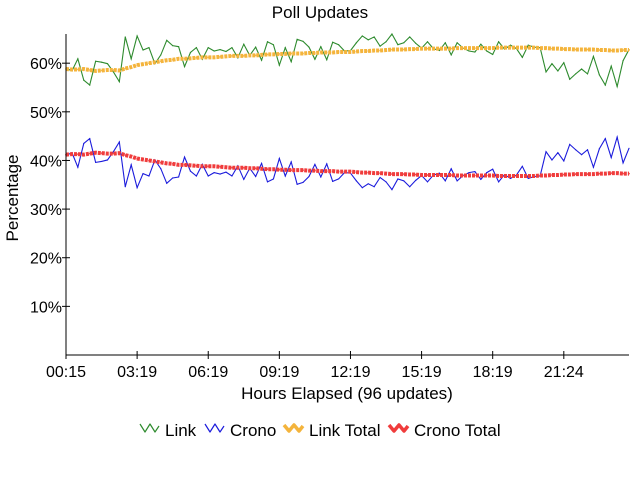  Describe the element at coordinates (347, 162) in the screenshot. I see `series-crono` at that location.